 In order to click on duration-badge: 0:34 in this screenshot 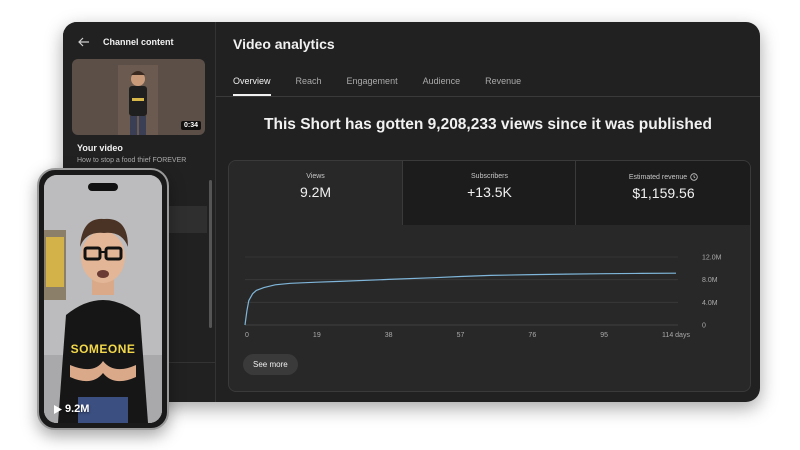, I will do `click(190, 125)`.